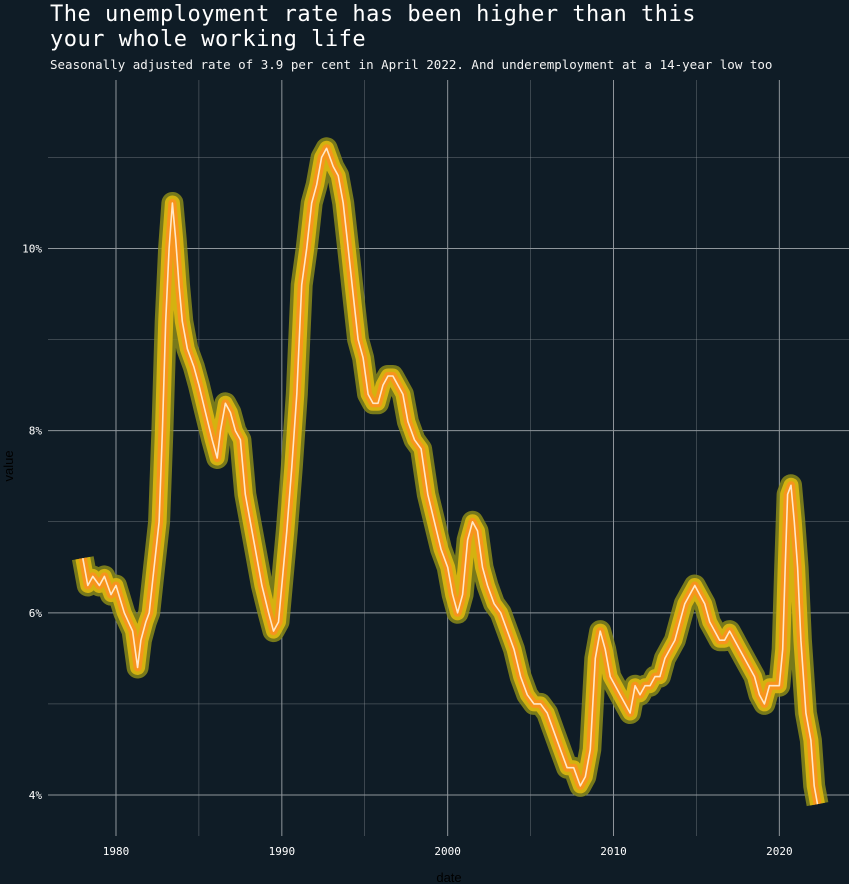 The height and width of the screenshot is (884, 849). What do you see at coordinates (36, 795) in the screenshot?
I see `y-tick-label: 4%` at bounding box center [36, 795].